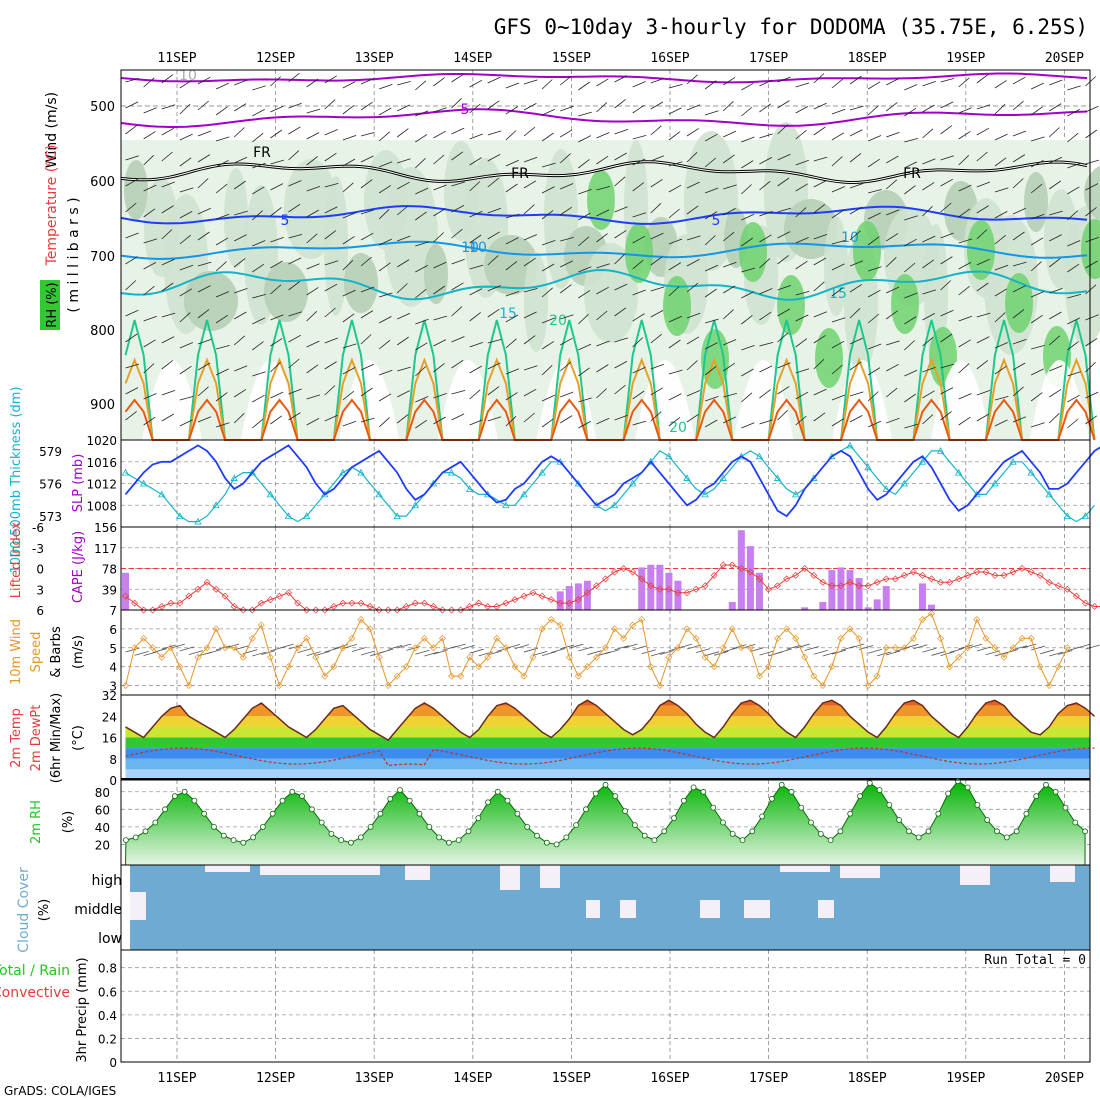  Describe the element at coordinates (768, 58) in the screenshot. I see `date-label-top: 17SEP` at that location.